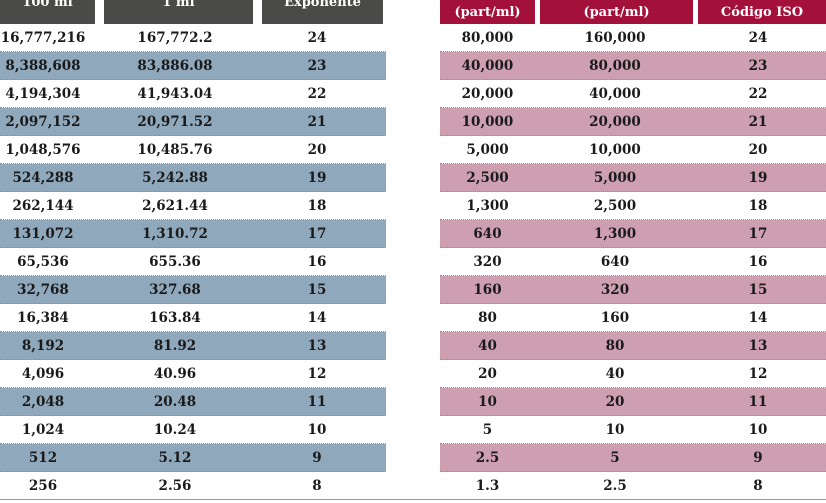 The width and height of the screenshot is (826, 503). What do you see at coordinates (175, 486) in the screenshot?
I see `table-cell: 2.56` at bounding box center [175, 486].